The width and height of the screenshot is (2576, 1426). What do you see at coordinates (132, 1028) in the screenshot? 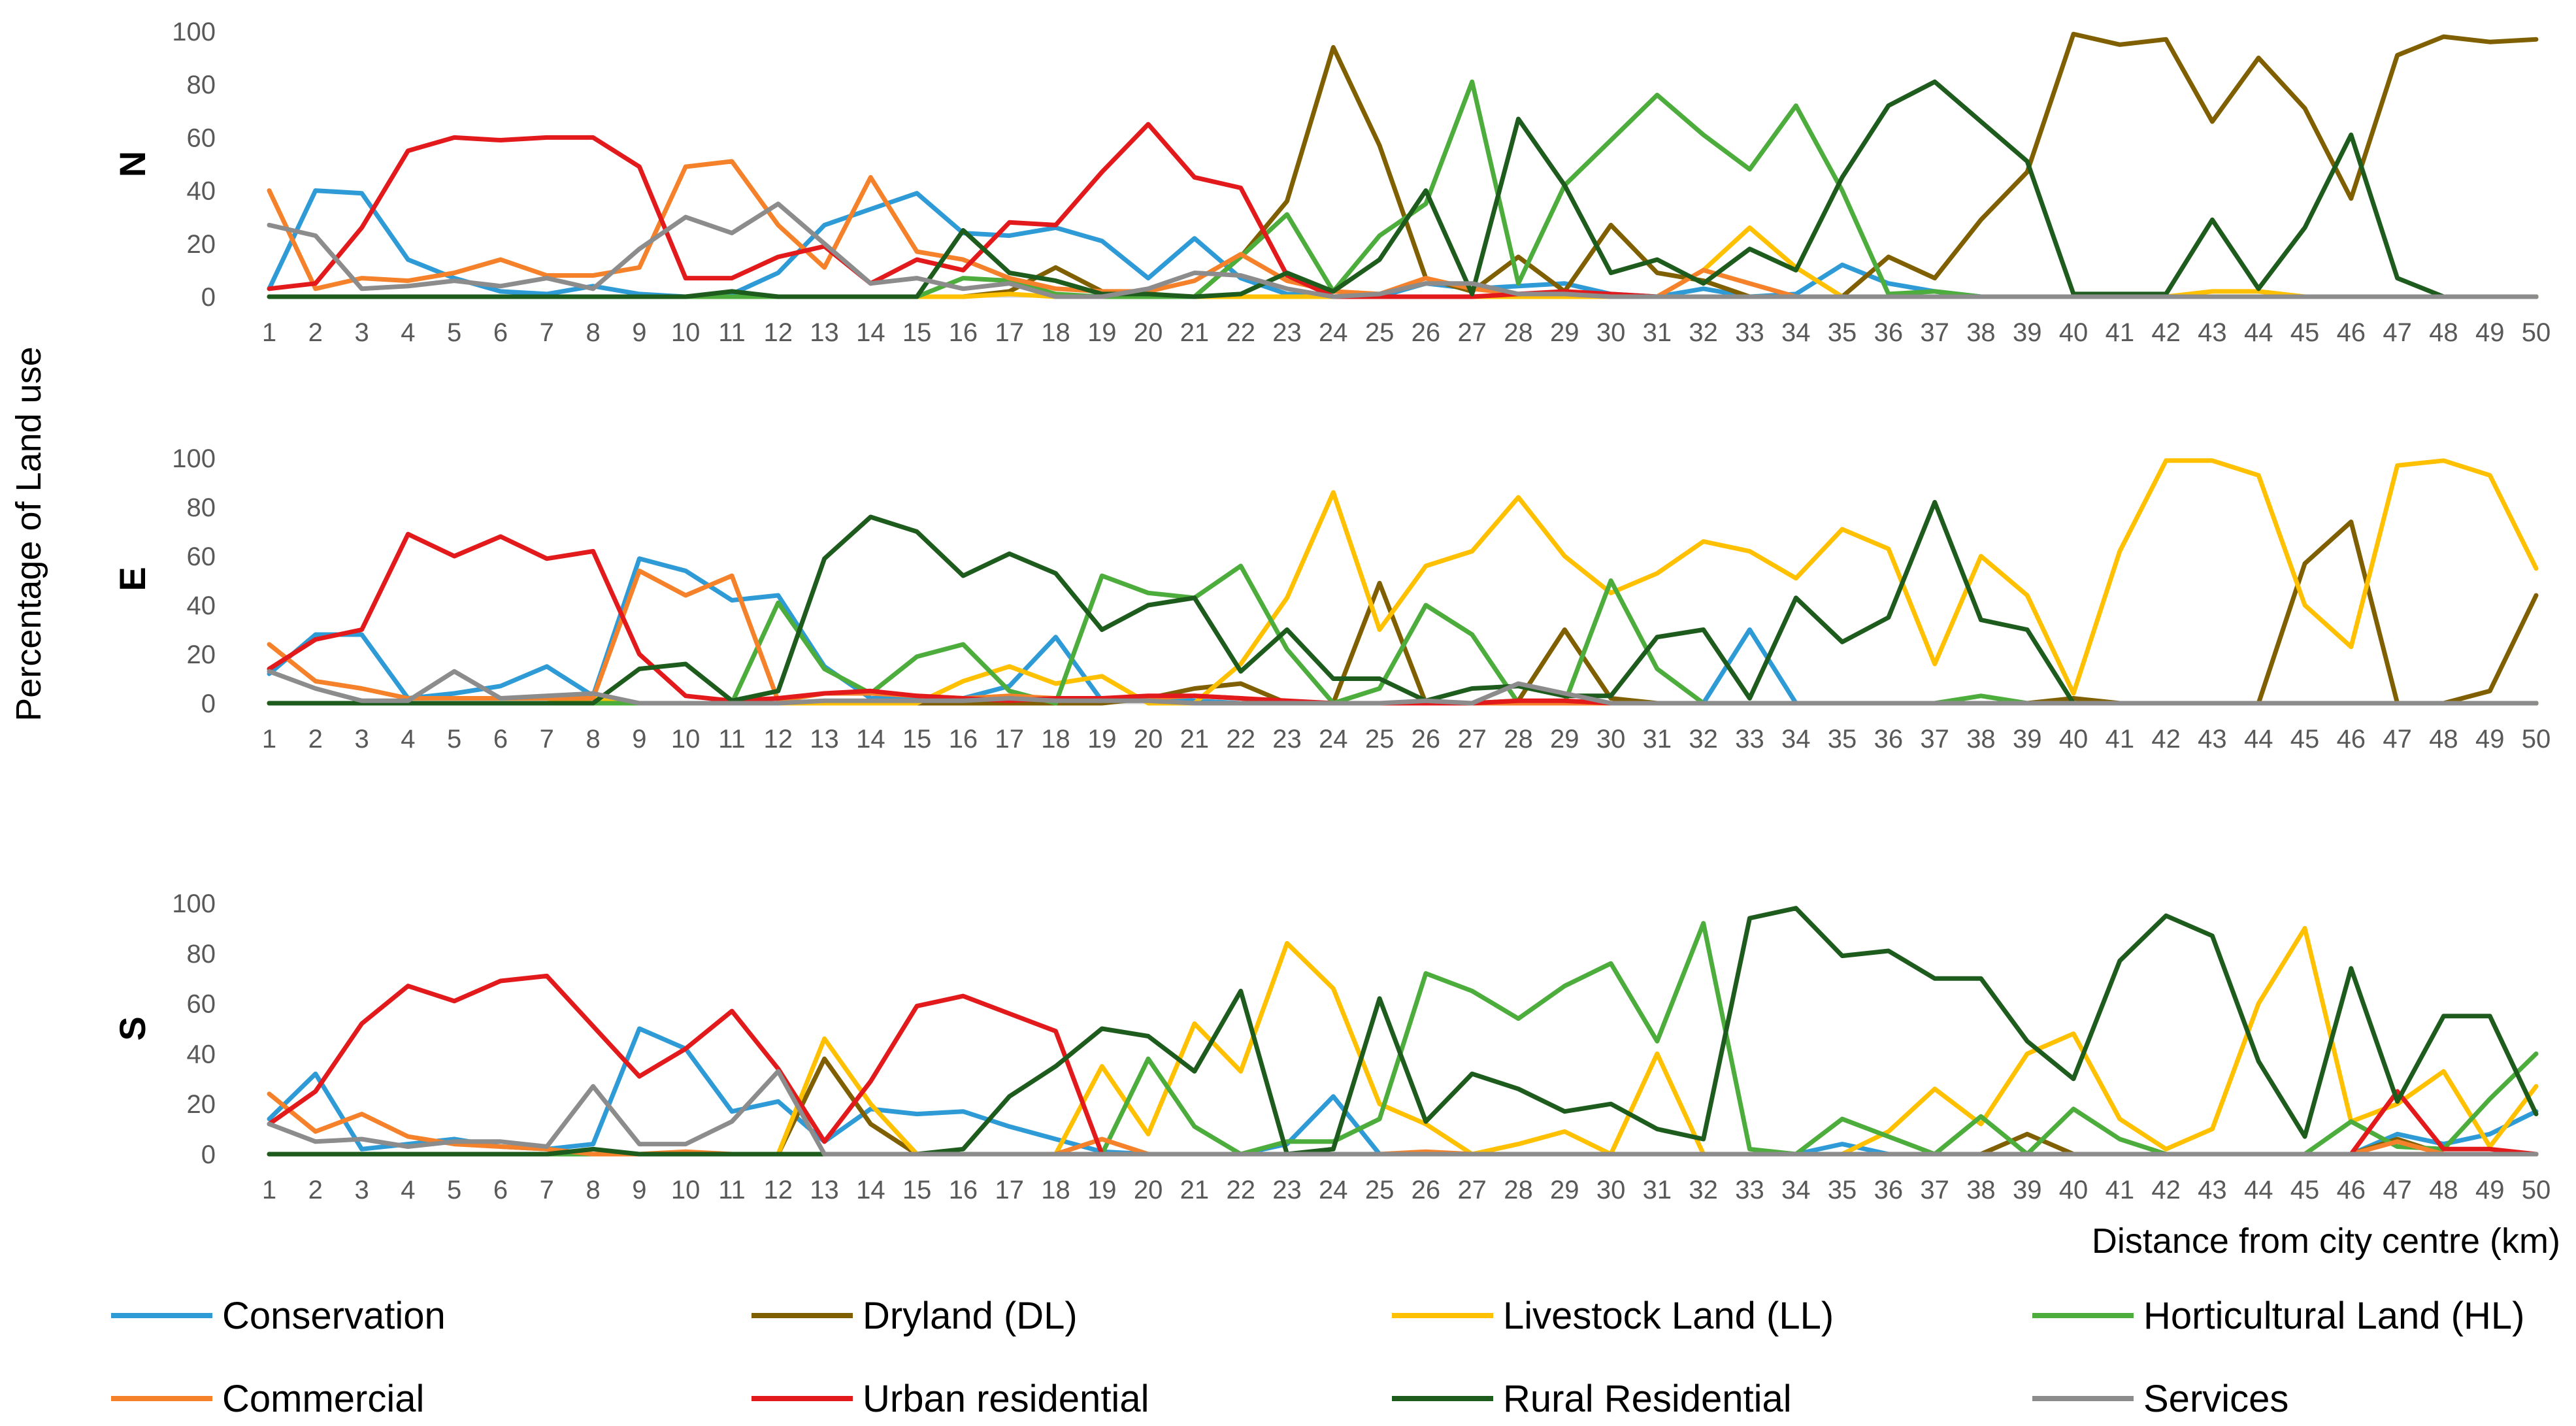
I see `panel-label: S` at bounding box center [132, 1028].